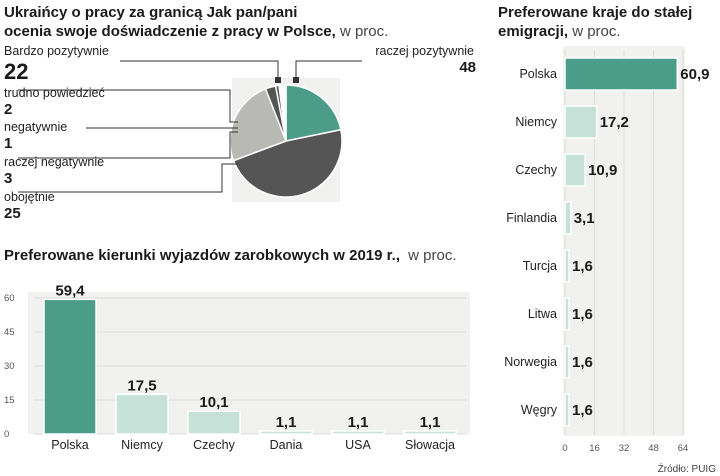 This screenshot has width=720, height=476. Describe the element at coordinates (150, 12) in the screenshot. I see `pie-chart-title-line1: Ukraińcy o pracy za granicą Jak pan/pani` at that location.